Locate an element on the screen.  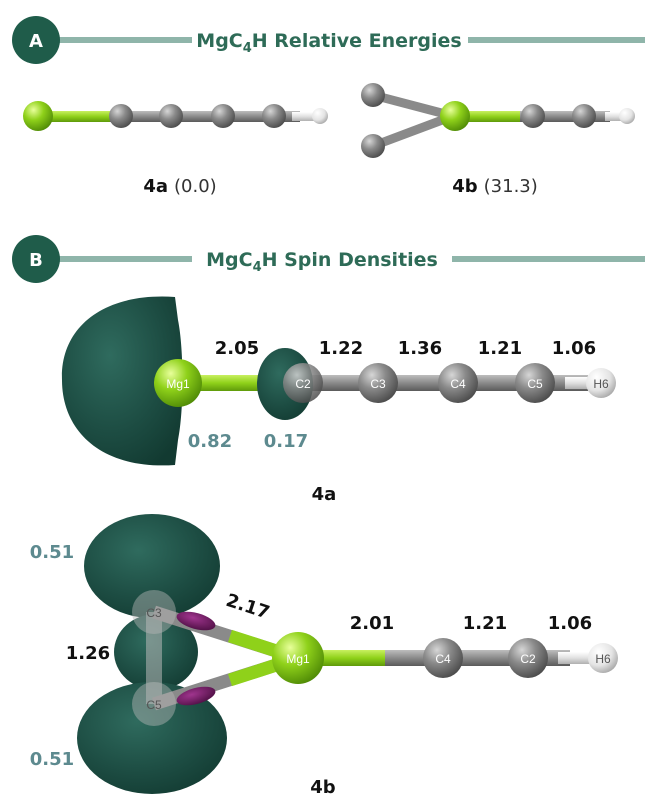
molecule-4b-small is located at coordinates (498, 120).